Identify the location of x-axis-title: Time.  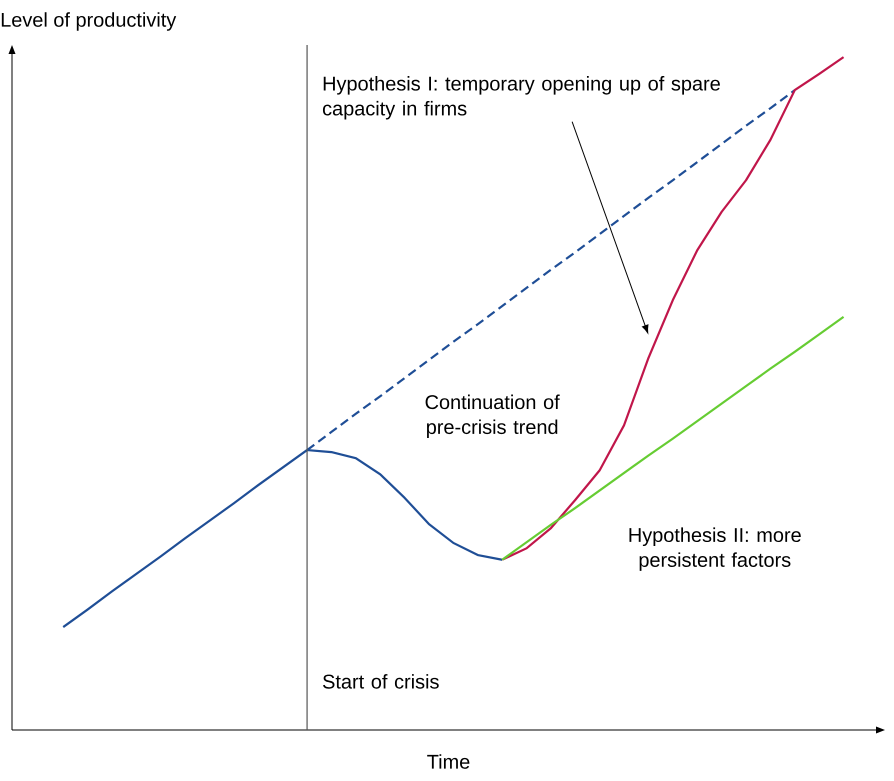
(448, 761).